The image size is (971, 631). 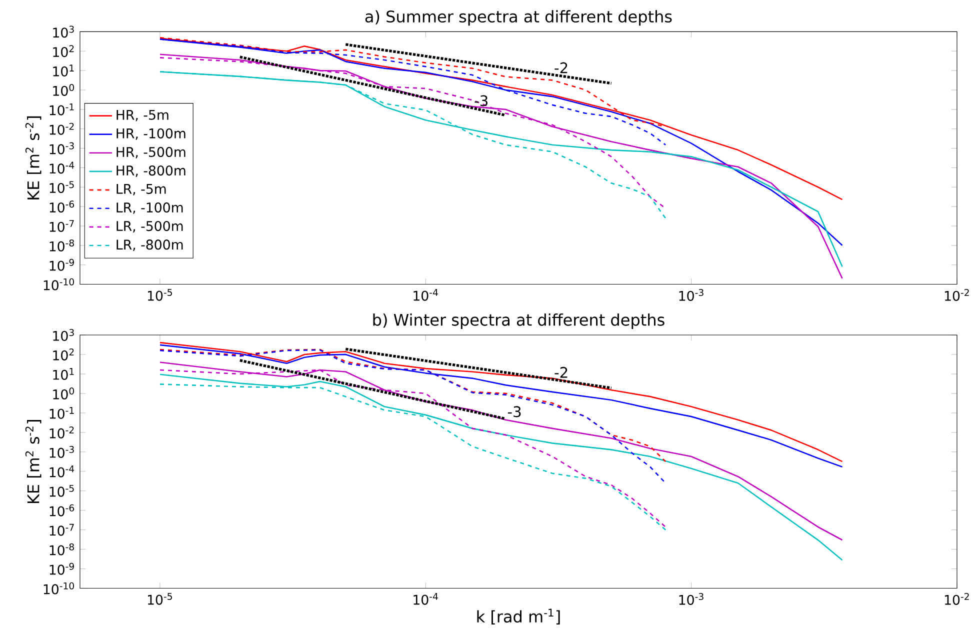 What do you see at coordinates (149, 246) in the screenshot?
I see `legend-label: LR, -800m` at bounding box center [149, 246].